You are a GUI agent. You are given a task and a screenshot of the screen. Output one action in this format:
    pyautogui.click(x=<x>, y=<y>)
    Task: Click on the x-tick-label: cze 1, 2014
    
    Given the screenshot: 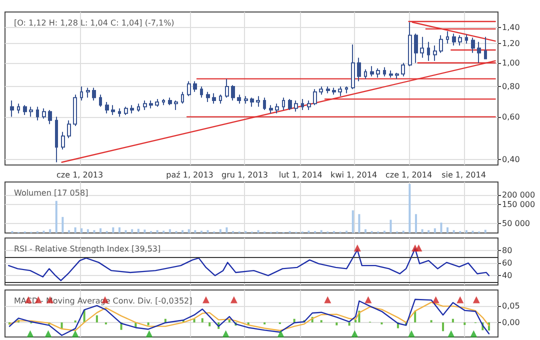 What is the action you would take?
    pyautogui.click(x=408, y=175)
    